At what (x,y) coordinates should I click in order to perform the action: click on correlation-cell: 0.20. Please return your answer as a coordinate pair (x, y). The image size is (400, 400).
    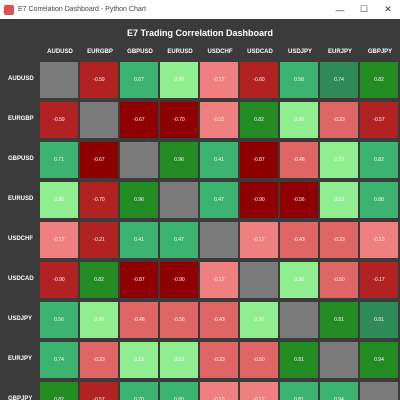
    Looking at the image, I should click on (299, 120).